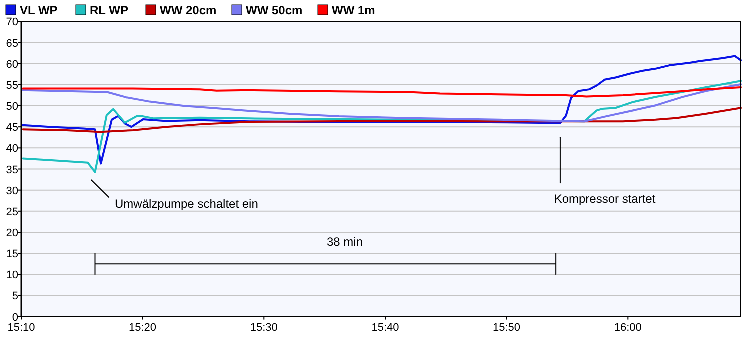 Image resolution: width=747 pixels, height=338 pixels. Describe the element at coordinates (507, 328) in the screenshot. I see `x-tick-label: 15:50` at that location.